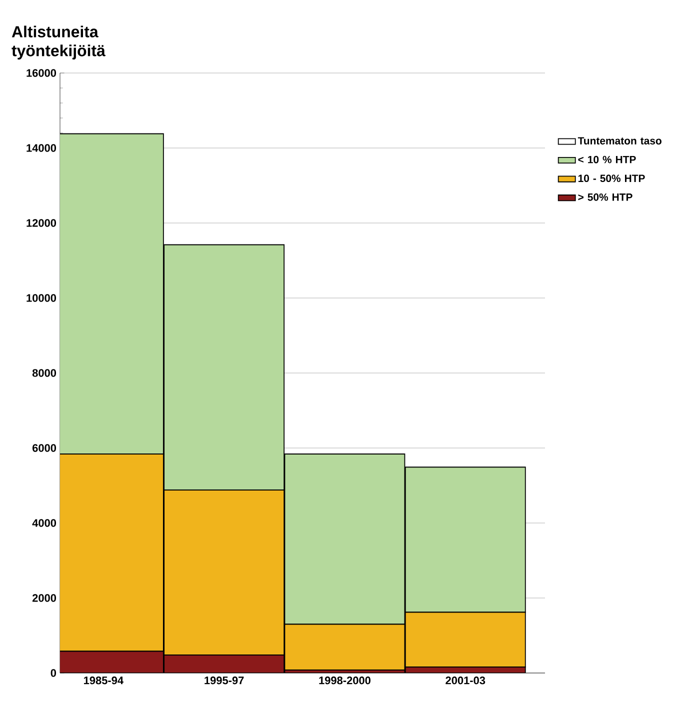 The height and width of the screenshot is (702, 673). What do you see at coordinates (466, 680) in the screenshot?
I see `x-tick-label: 2001-03` at bounding box center [466, 680].